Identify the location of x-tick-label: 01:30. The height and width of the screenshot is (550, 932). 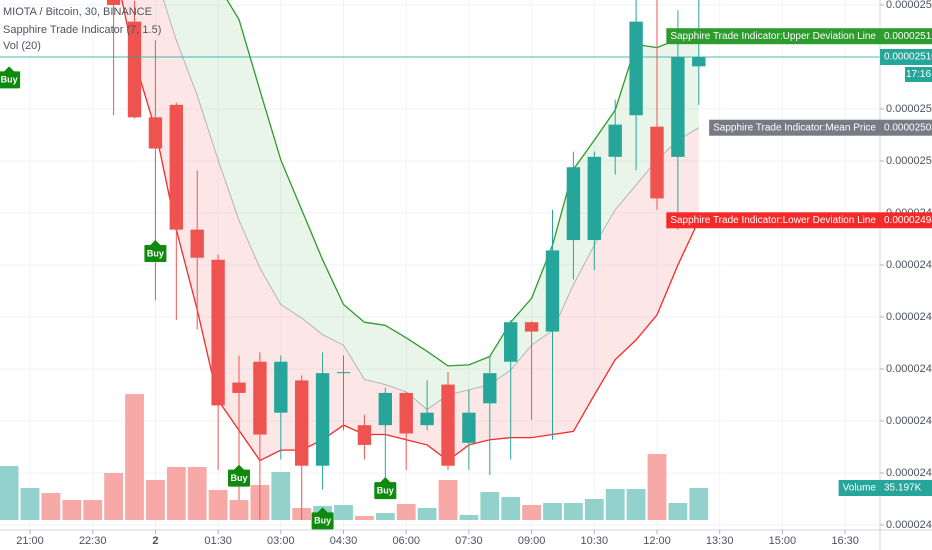
(218, 541).